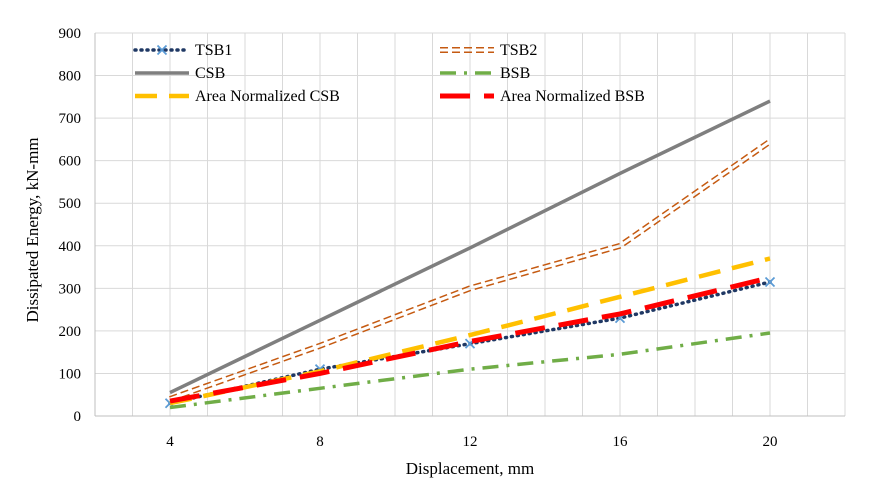 The width and height of the screenshot is (870, 482). I want to click on y-tick-label: 600, so click(70, 162).